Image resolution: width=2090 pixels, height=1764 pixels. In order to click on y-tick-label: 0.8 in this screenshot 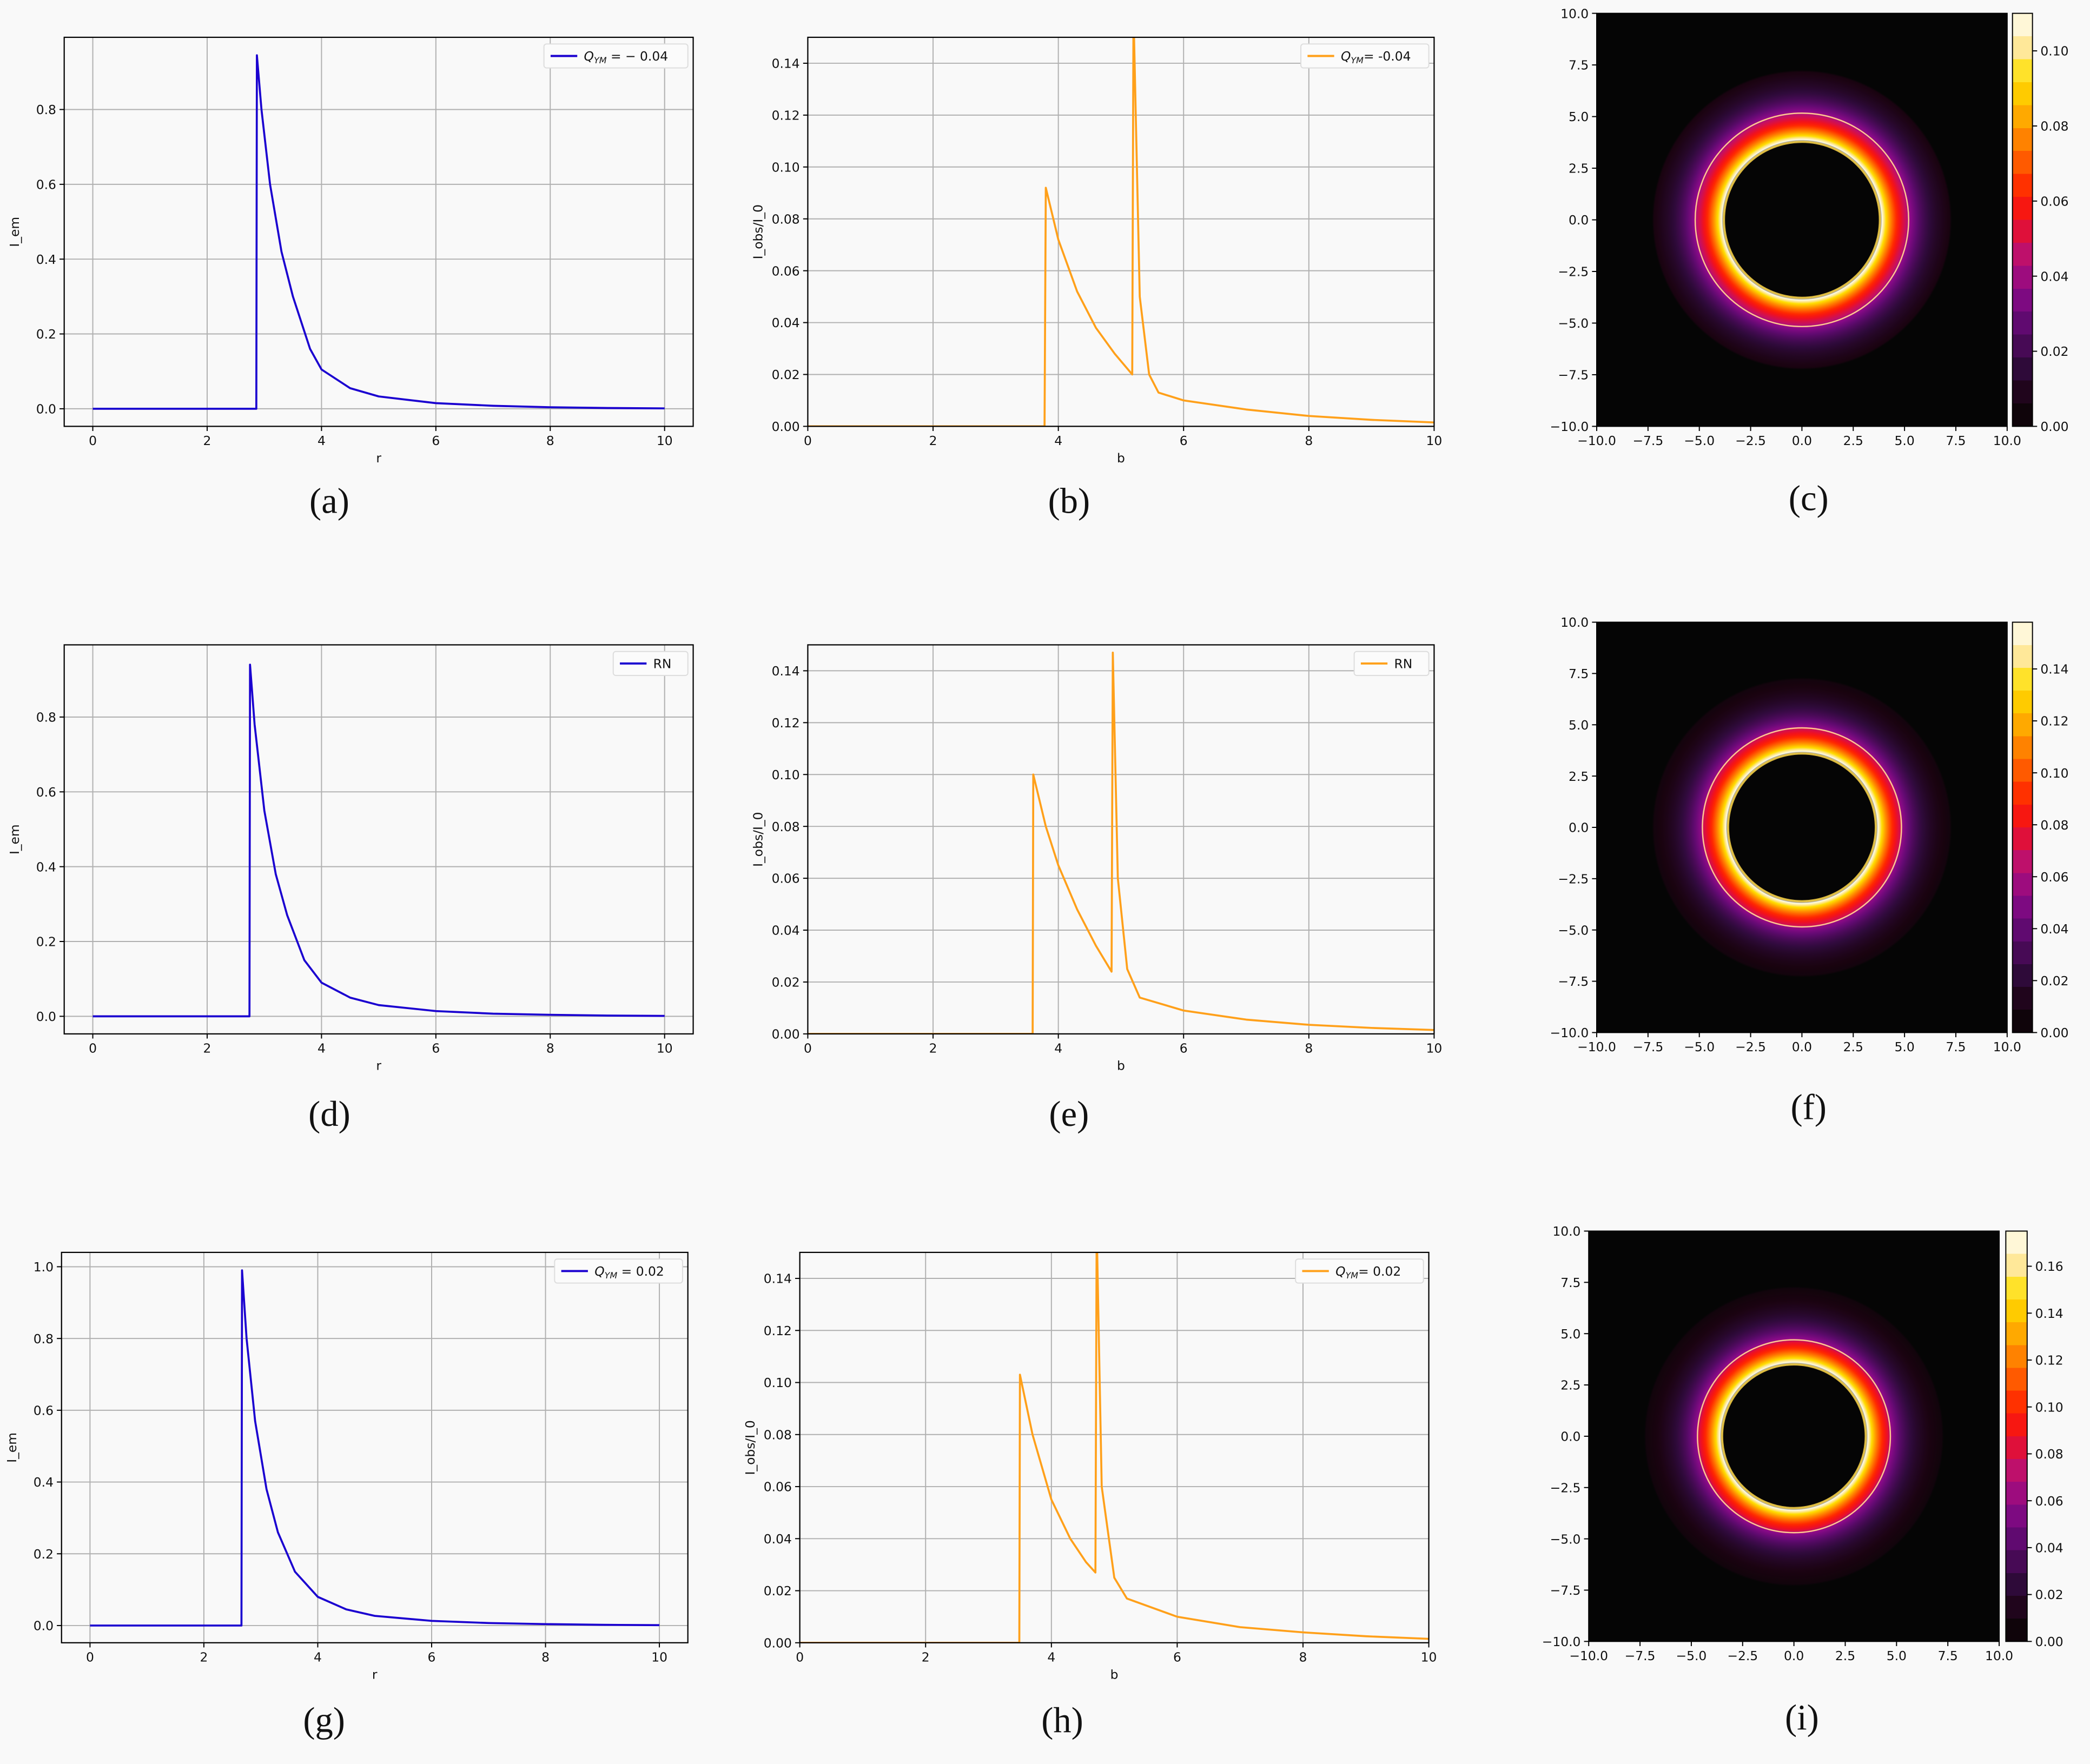, I will do `click(46, 718)`.